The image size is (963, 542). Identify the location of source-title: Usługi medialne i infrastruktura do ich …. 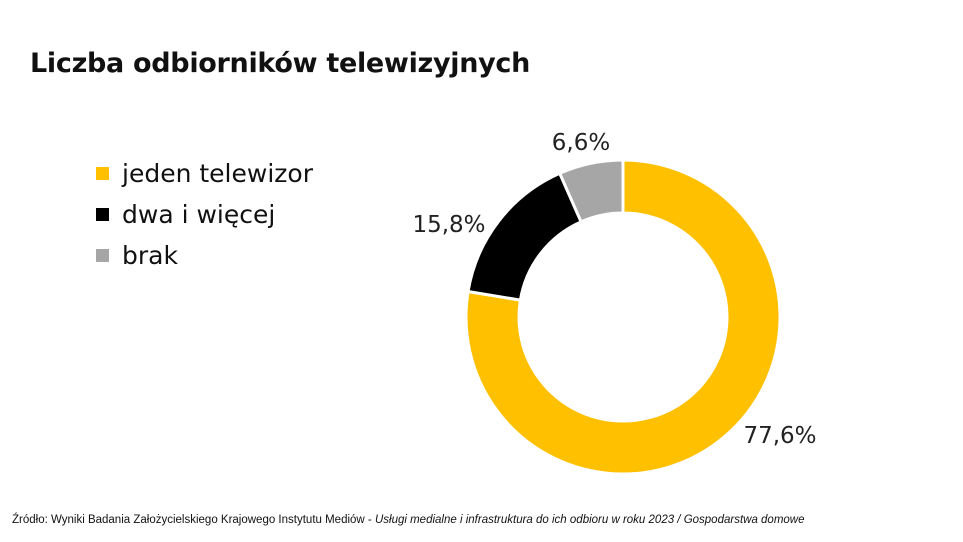
(589, 520).